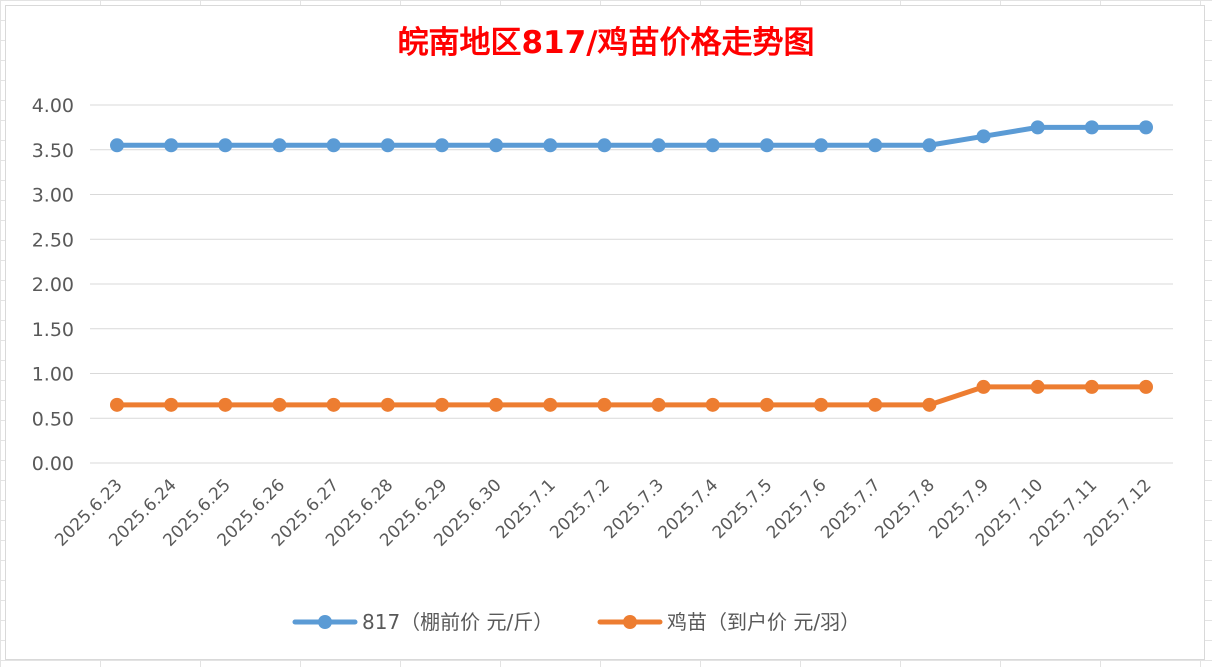 The height and width of the screenshot is (667, 1212). What do you see at coordinates (53, 464) in the screenshot?
I see `y-tick-label: 0.00` at bounding box center [53, 464].